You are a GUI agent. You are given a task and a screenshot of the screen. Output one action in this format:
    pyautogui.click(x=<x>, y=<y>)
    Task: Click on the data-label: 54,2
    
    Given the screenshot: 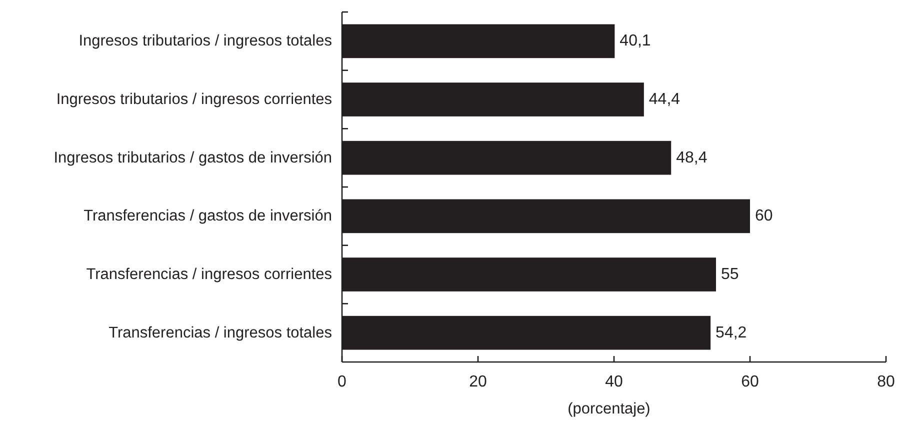 What is the action you would take?
    pyautogui.click(x=731, y=333)
    